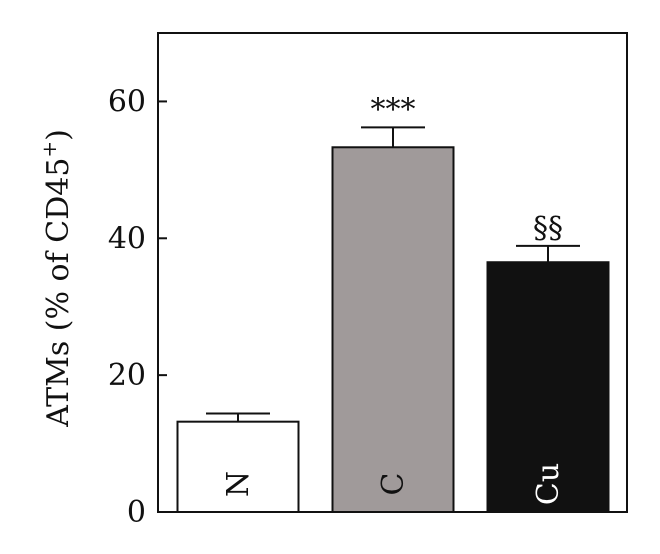 The image size is (660, 554). What do you see at coordinates (136, 512) in the screenshot?
I see `y-tick-label: 0` at bounding box center [136, 512].